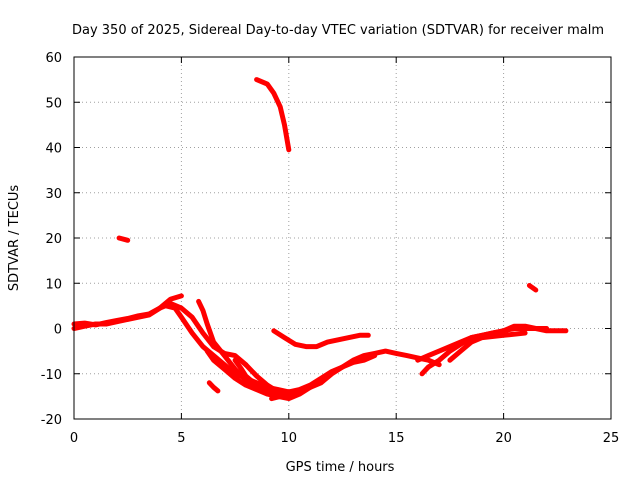 This screenshot has width=640, height=480. Describe the element at coordinates (503, 438) in the screenshot. I see `x-tick-label: 20` at that location.